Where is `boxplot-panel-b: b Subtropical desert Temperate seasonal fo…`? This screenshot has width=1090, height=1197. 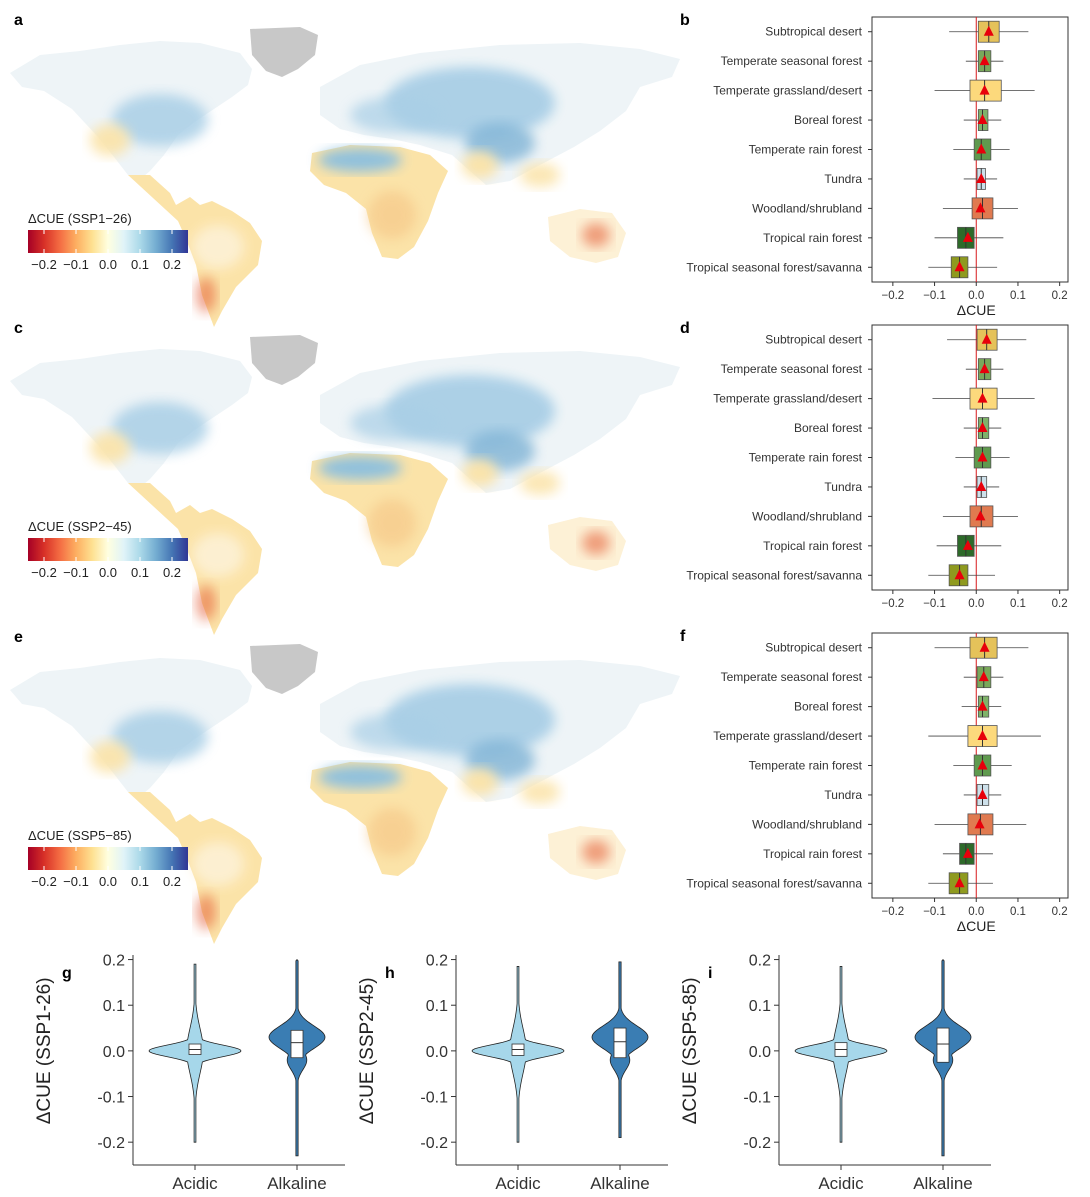 boxplot-panel-b: b Subtropical desert Temperate seasonal fo… is located at coordinates (874, 165).